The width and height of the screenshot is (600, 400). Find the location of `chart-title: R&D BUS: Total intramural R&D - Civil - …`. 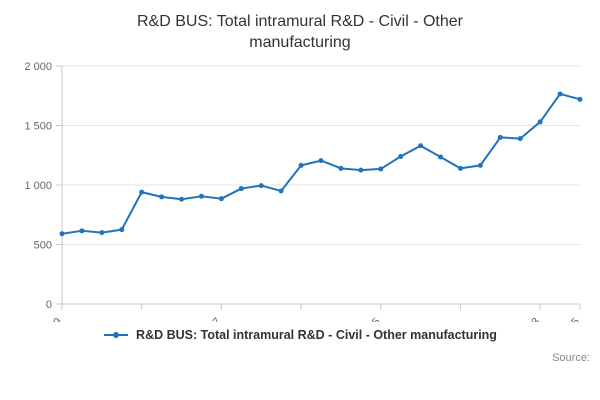

chart-title: R&D BUS: Total intramural R&D - Civil - … is located at coordinates (300, 32).